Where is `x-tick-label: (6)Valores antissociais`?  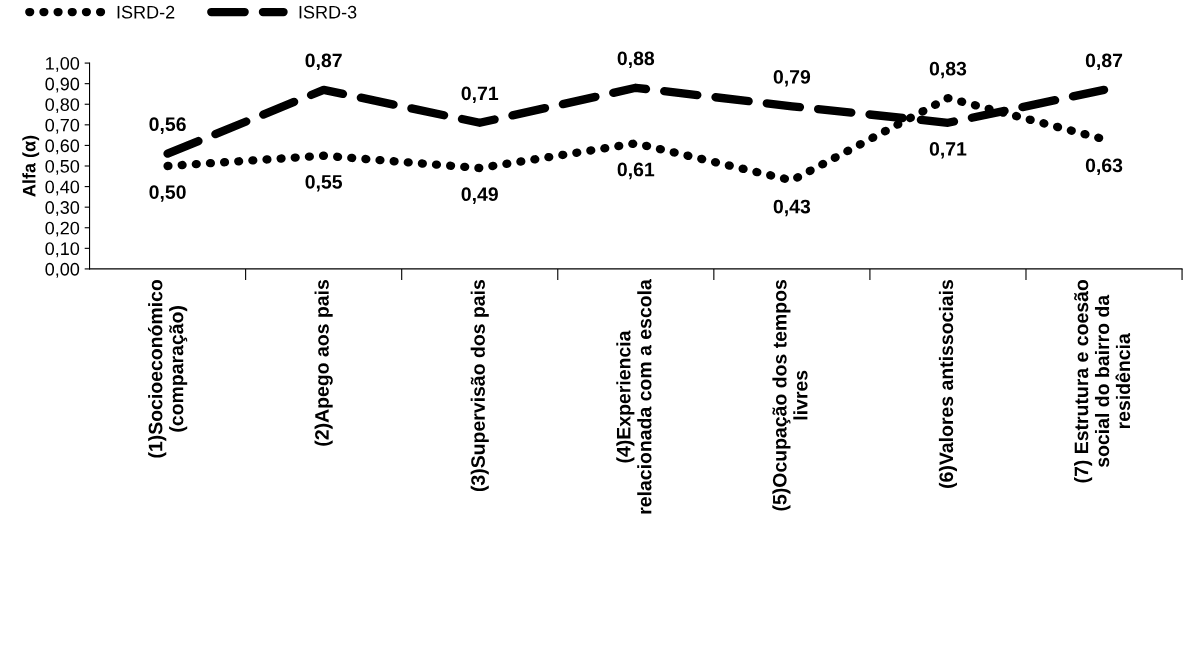
x-tick-label: (6)Valores antissociais is located at coordinates (948, 383).